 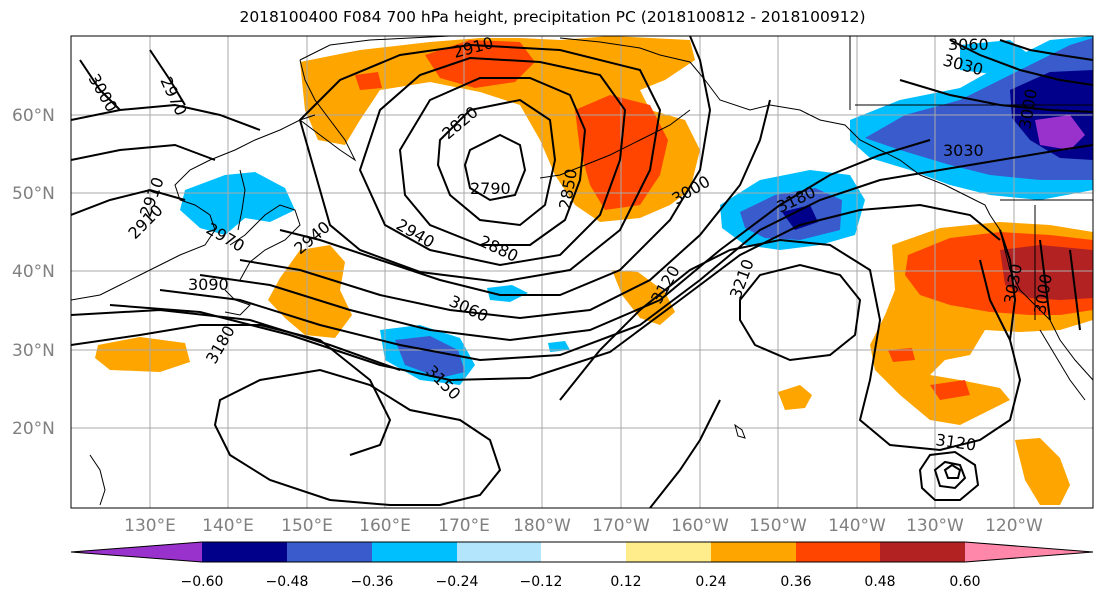 I want to click on contour-2970-nw, so click(x=167, y=77).